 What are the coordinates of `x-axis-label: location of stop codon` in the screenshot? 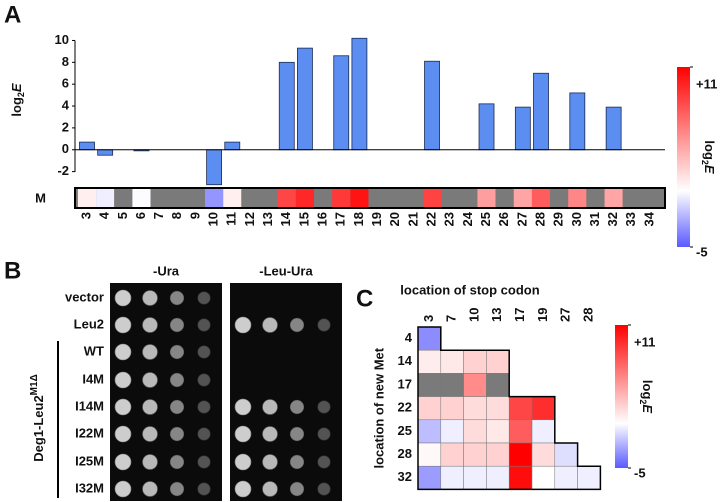 It's located at (469, 289).